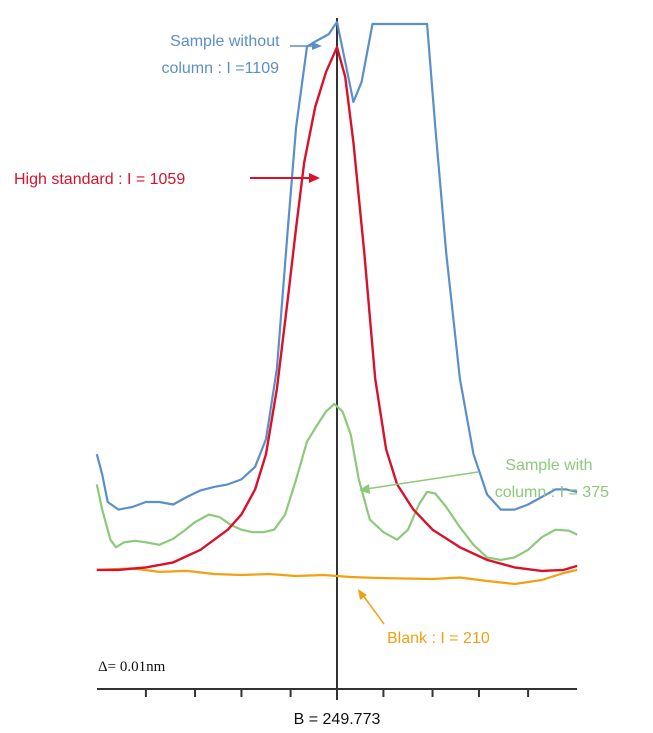  What do you see at coordinates (317, 46) in the screenshot?
I see `arrowhead-sample-without-column` at bounding box center [317, 46].